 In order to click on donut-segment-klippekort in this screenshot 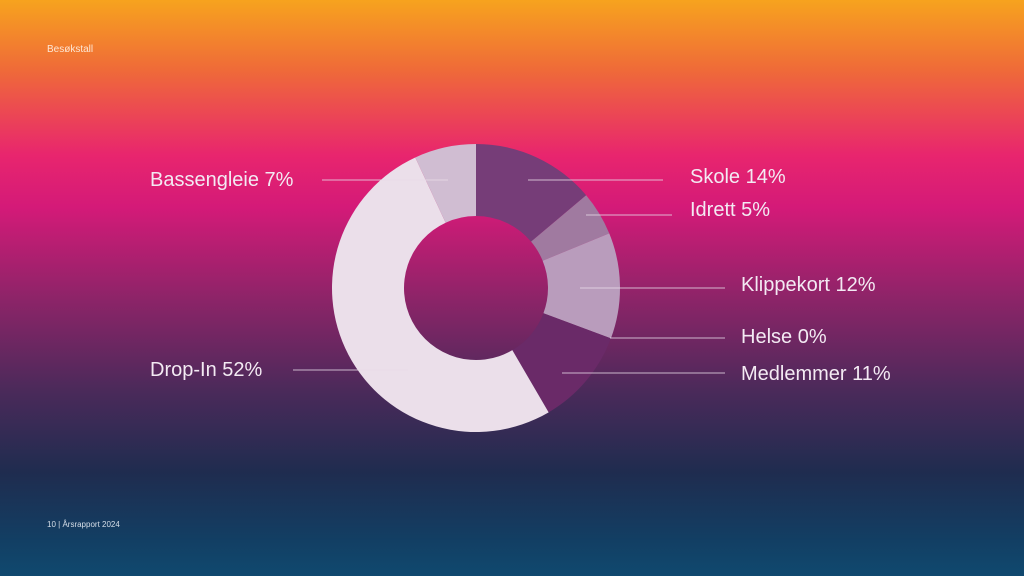, I will do `click(581, 286)`.